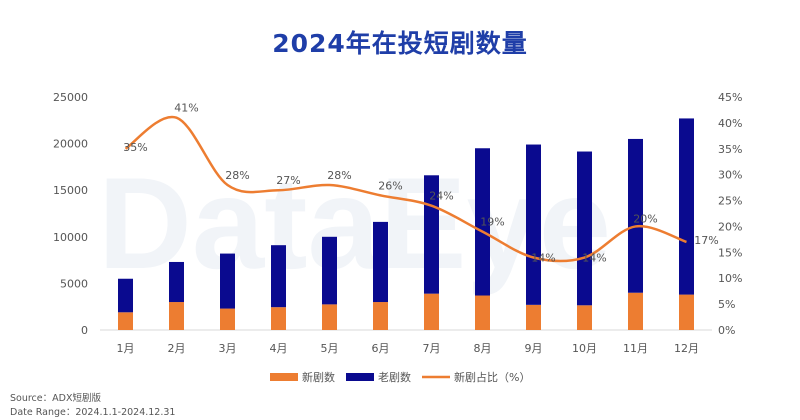  Describe the element at coordinates (730, 201) in the screenshot. I see `y-right-tick-label: 25%` at that location.